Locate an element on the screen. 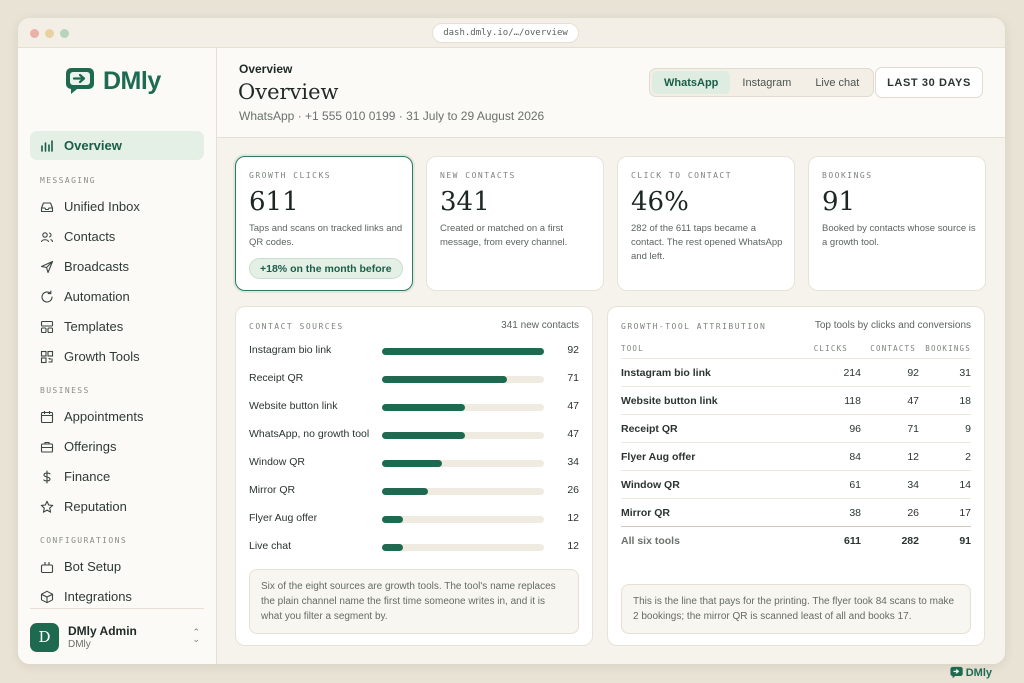 The width and height of the screenshot is (1024, 683). clicks-cell: 96 is located at coordinates (855, 429).